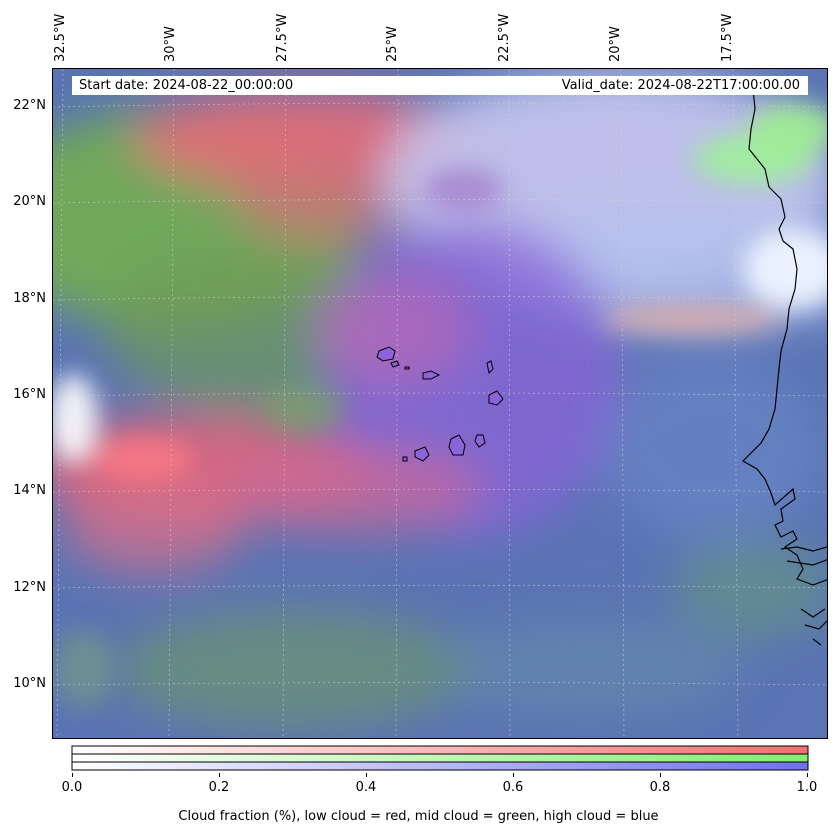 The image size is (837, 836). Describe the element at coordinates (457, 445) in the screenshot. I see `island-santiago` at that location.